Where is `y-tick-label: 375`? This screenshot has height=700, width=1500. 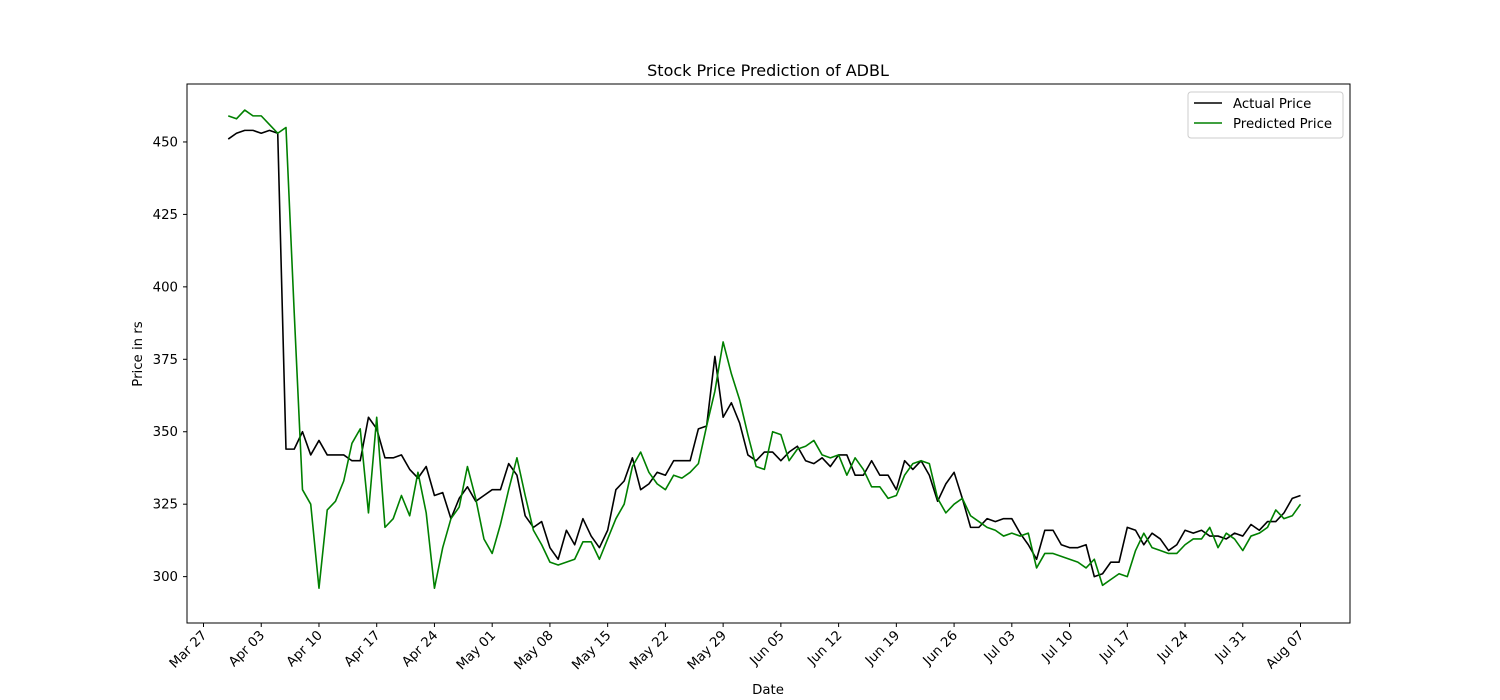 y-tick-label: 375 is located at coordinates (165, 360).